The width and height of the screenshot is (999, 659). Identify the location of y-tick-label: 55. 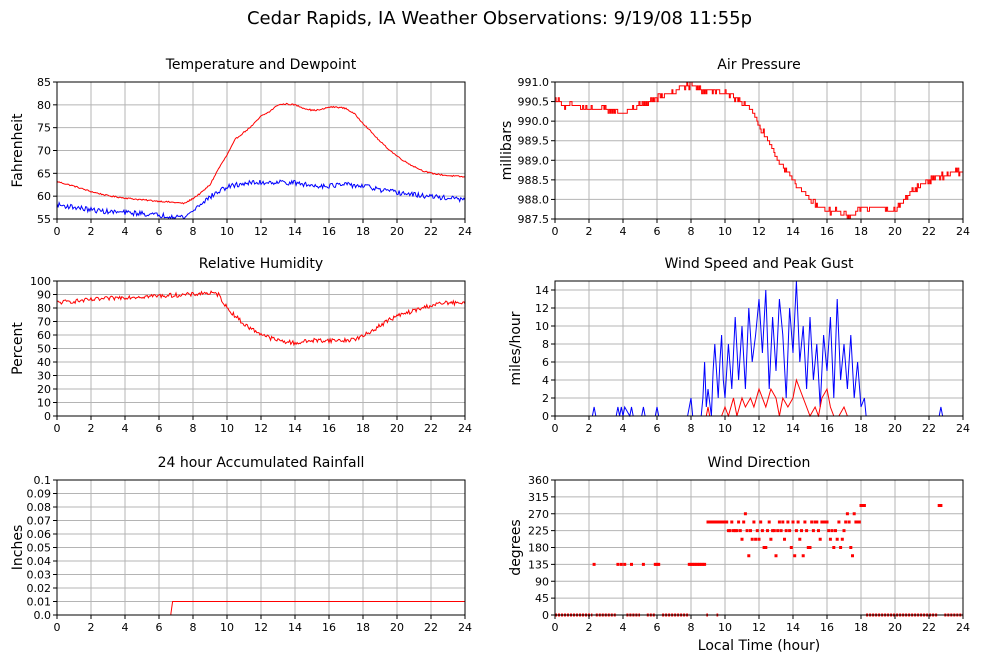
(44, 219).